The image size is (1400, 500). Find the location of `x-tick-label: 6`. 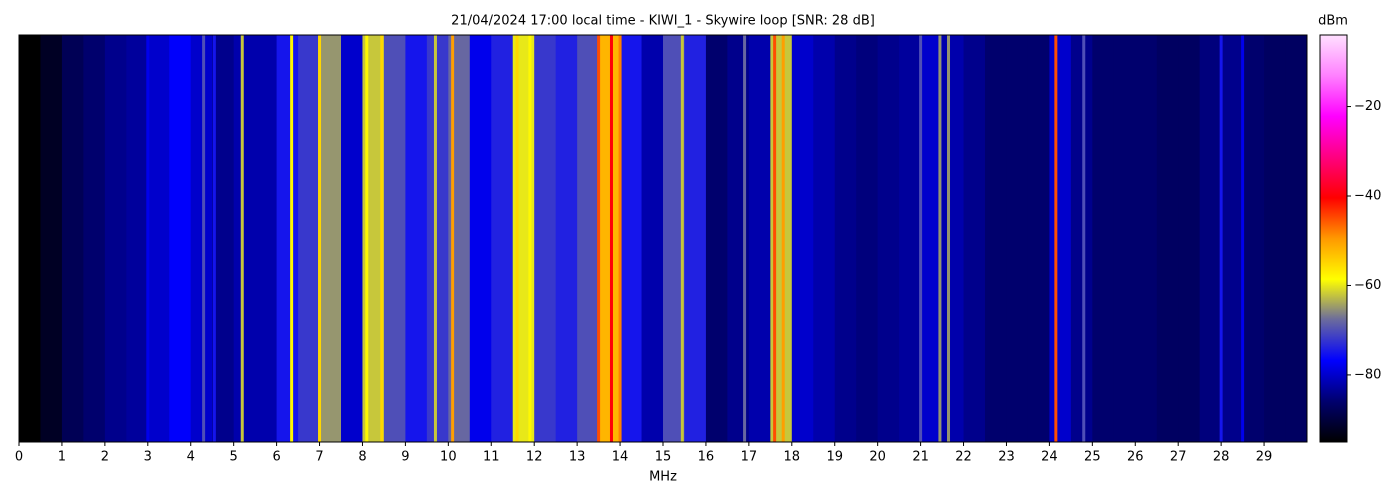

x-tick-label: 6 is located at coordinates (276, 457).